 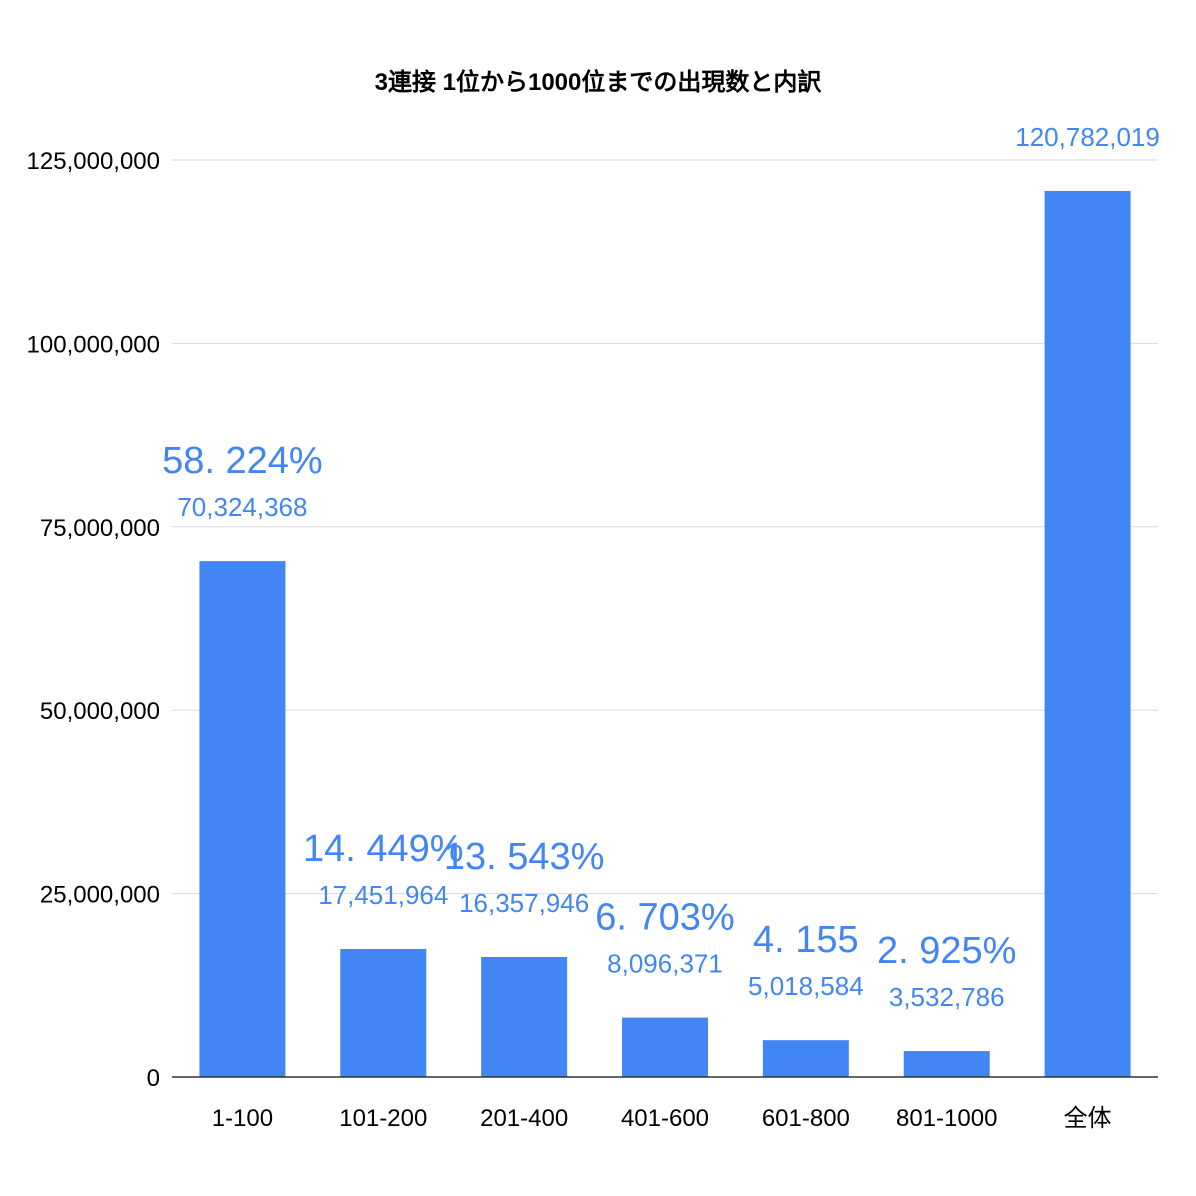 I want to click on x-tick-label: 1-100, so click(x=242, y=1118).